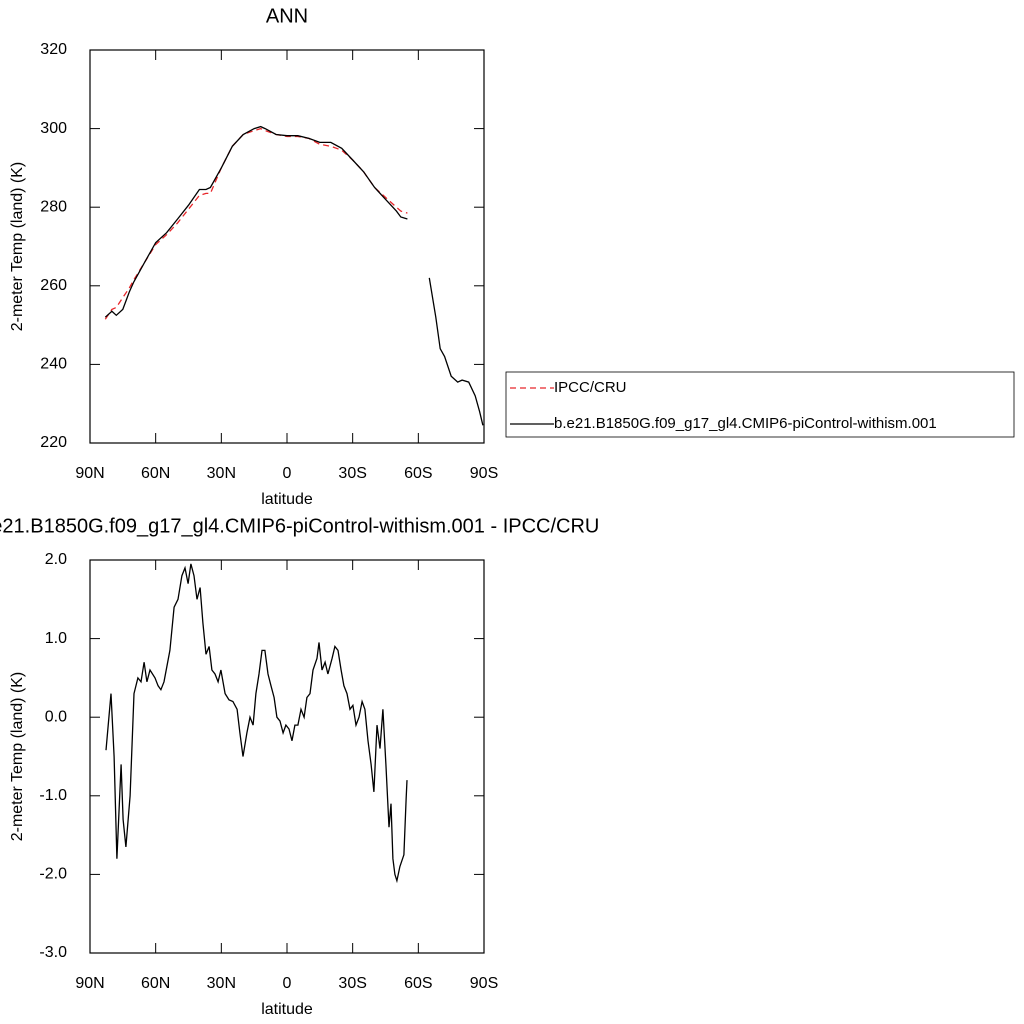 Image resolution: width=1024 pixels, height=1024 pixels. What do you see at coordinates (53, 206) in the screenshot?
I see `y-tick-label: 280` at bounding box center [53, 206].